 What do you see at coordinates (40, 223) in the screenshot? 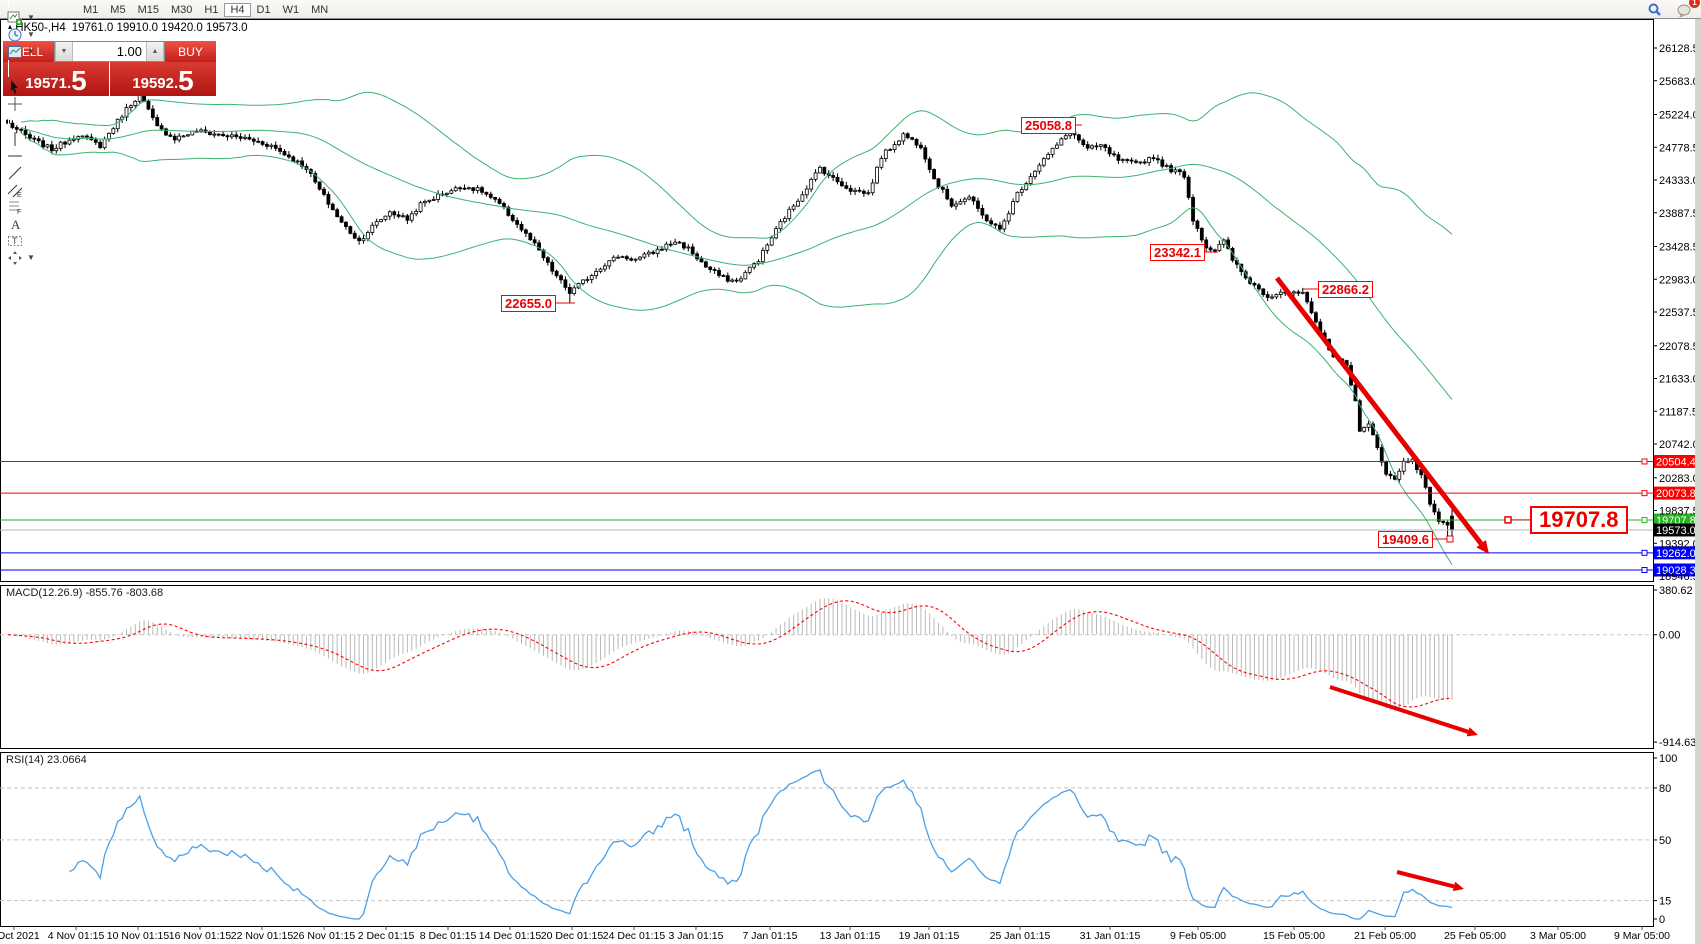
I see `text-button: A` at bounding box center [40, 223].